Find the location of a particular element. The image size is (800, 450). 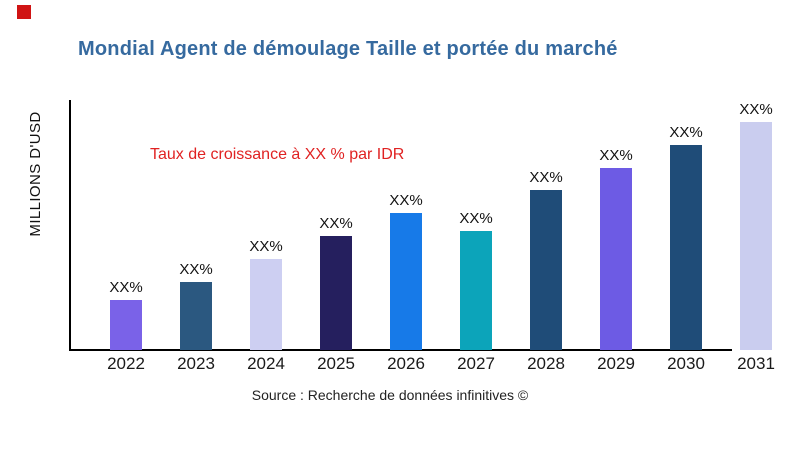

bar-2022 is located at coordinates (126, 325).